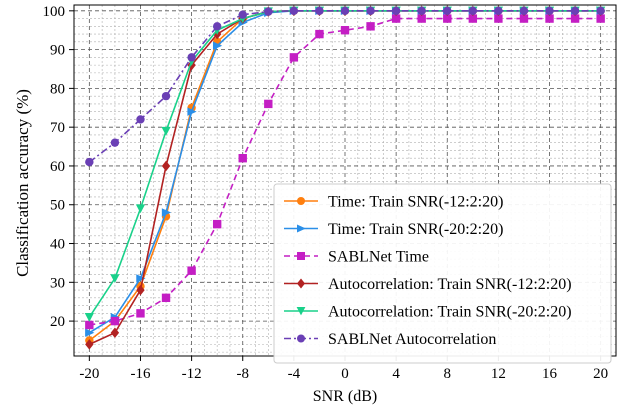  I want to click on x-axis-label: SNR (dB), so click(345, 396).